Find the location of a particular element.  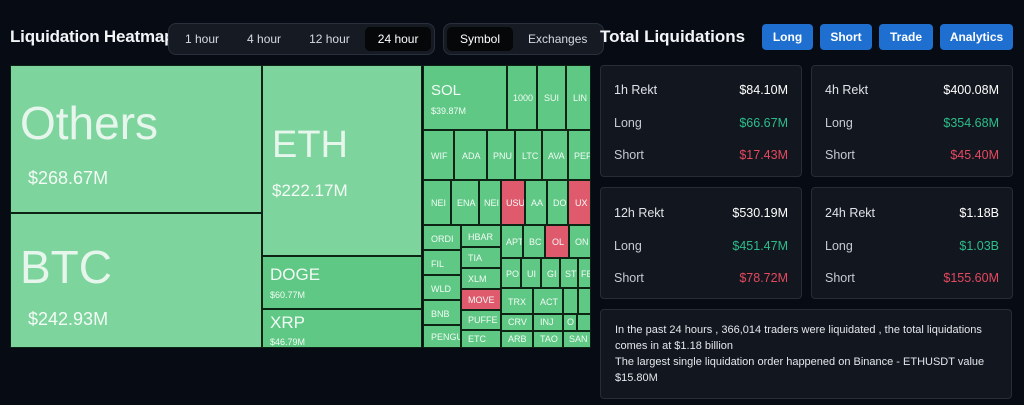

card-total: $400.08M is located at coordinates (971, 90).